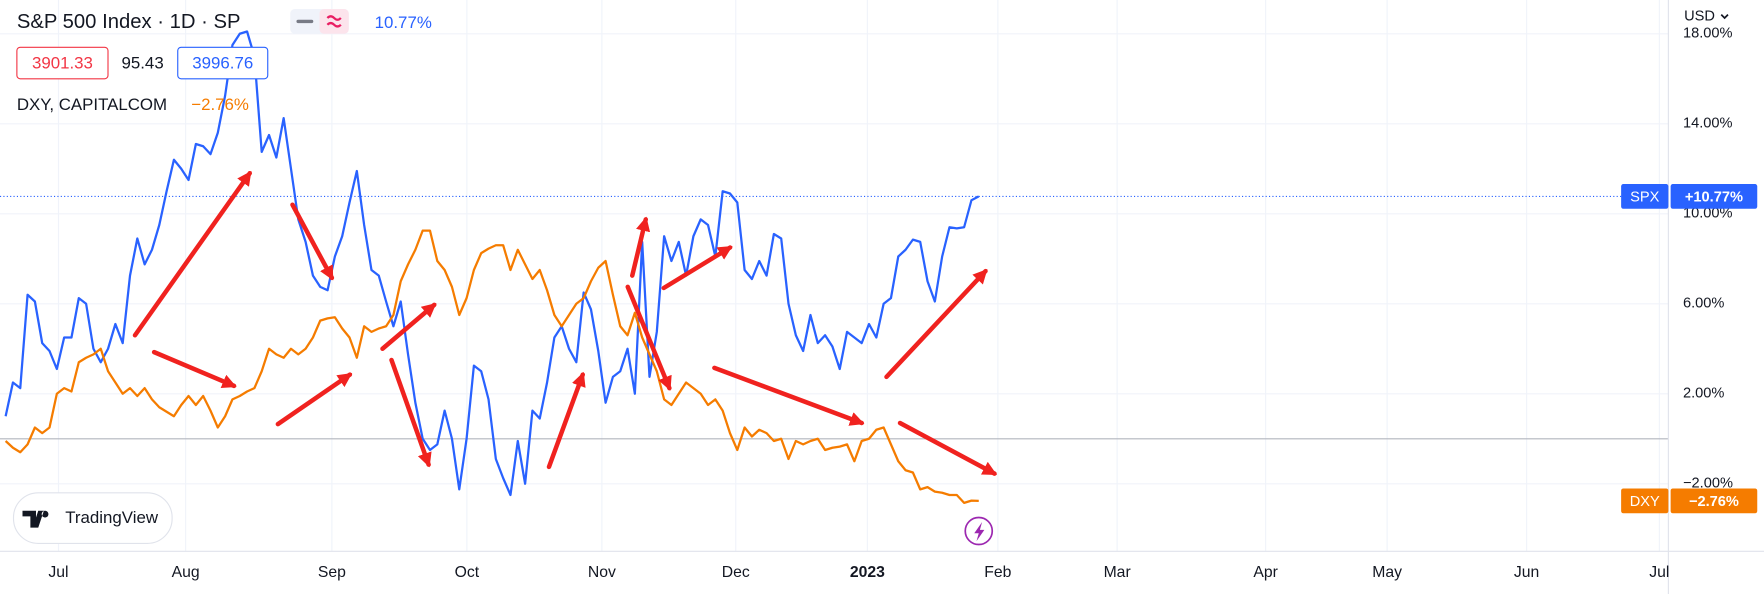  Describe the element at coordinates (1716, 573) in the screenshot. I see `axis-mask` at that location.